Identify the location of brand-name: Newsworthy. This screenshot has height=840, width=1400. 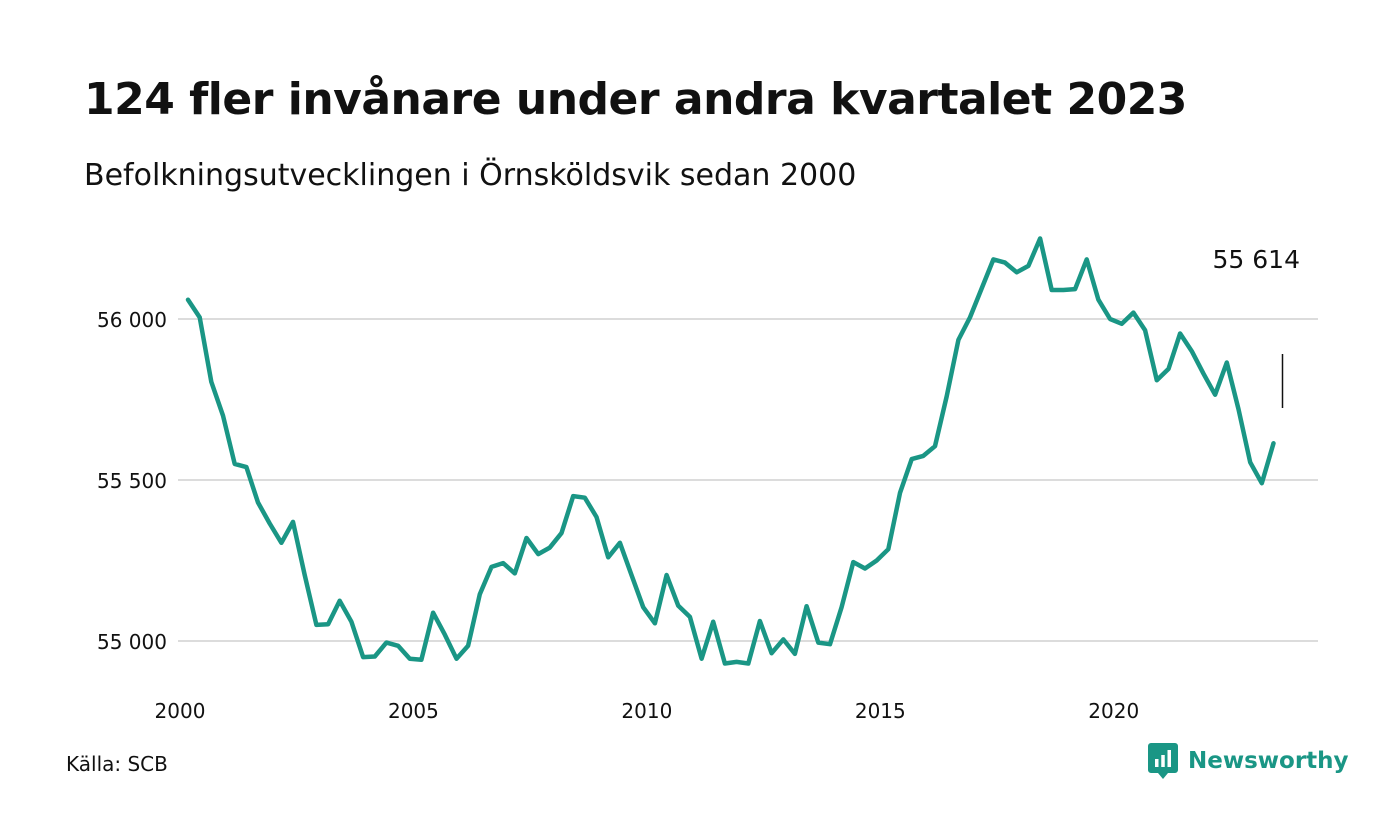
(1268, 761).